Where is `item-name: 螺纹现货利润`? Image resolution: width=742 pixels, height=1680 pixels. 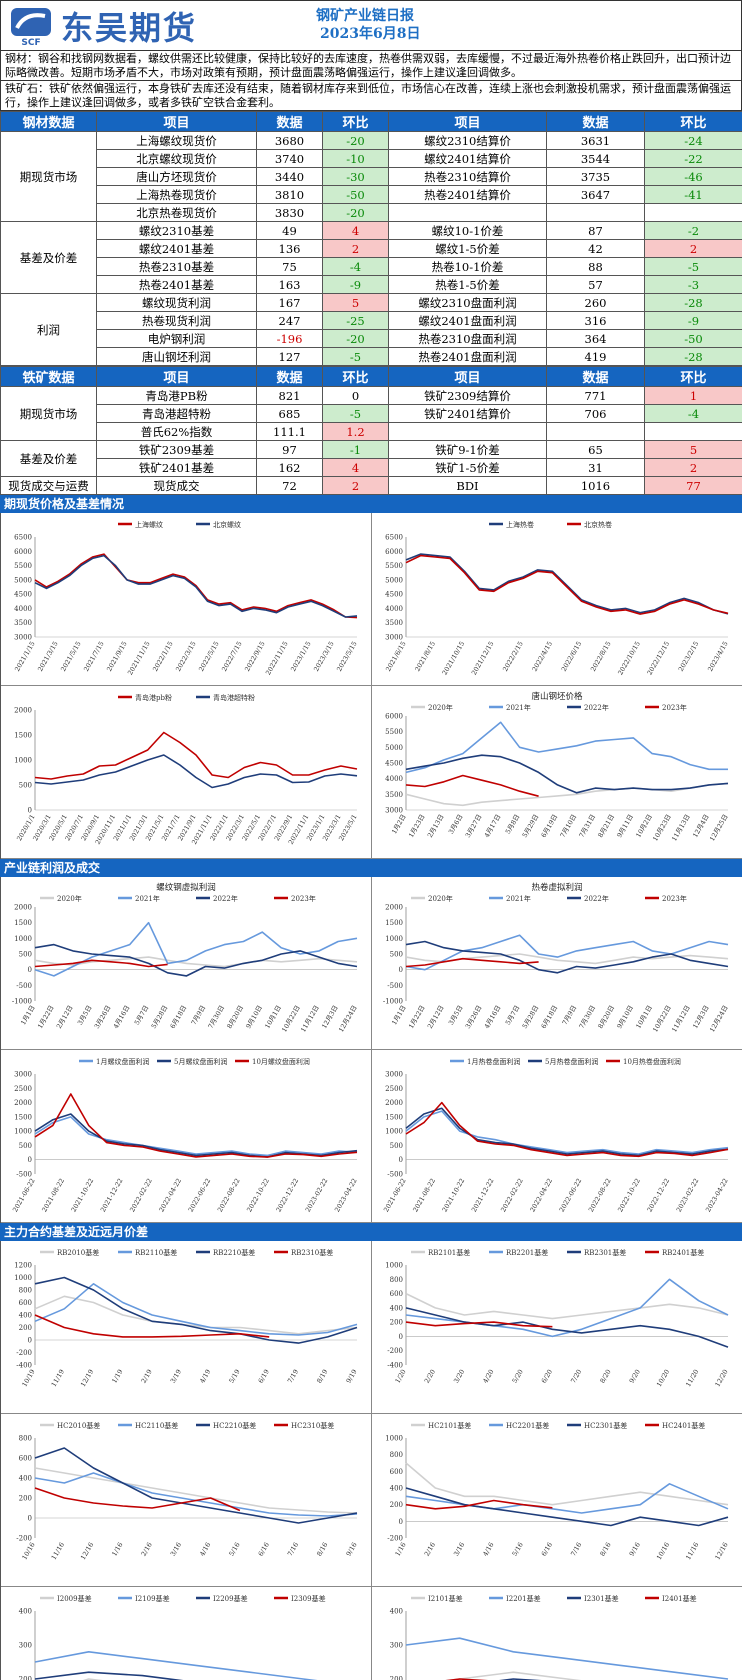 item-name: 螺纹现货利润 is located at coordinates (176, 302).